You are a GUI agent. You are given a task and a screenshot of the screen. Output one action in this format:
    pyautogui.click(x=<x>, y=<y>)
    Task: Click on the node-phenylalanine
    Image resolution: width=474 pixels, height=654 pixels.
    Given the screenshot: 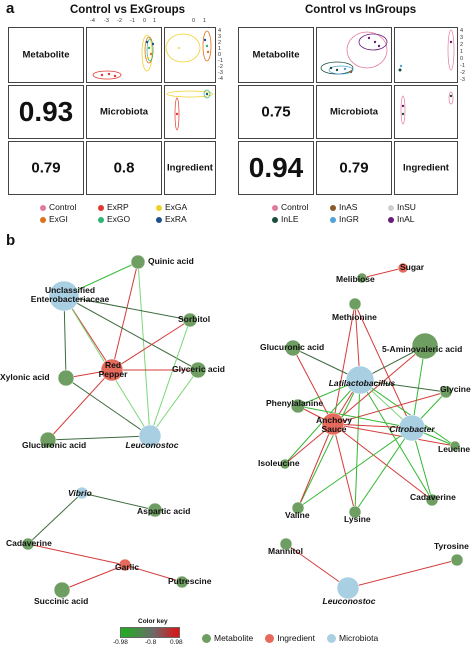 What is the action you would take?
    pyautogui.click(x=298, y=406)
    